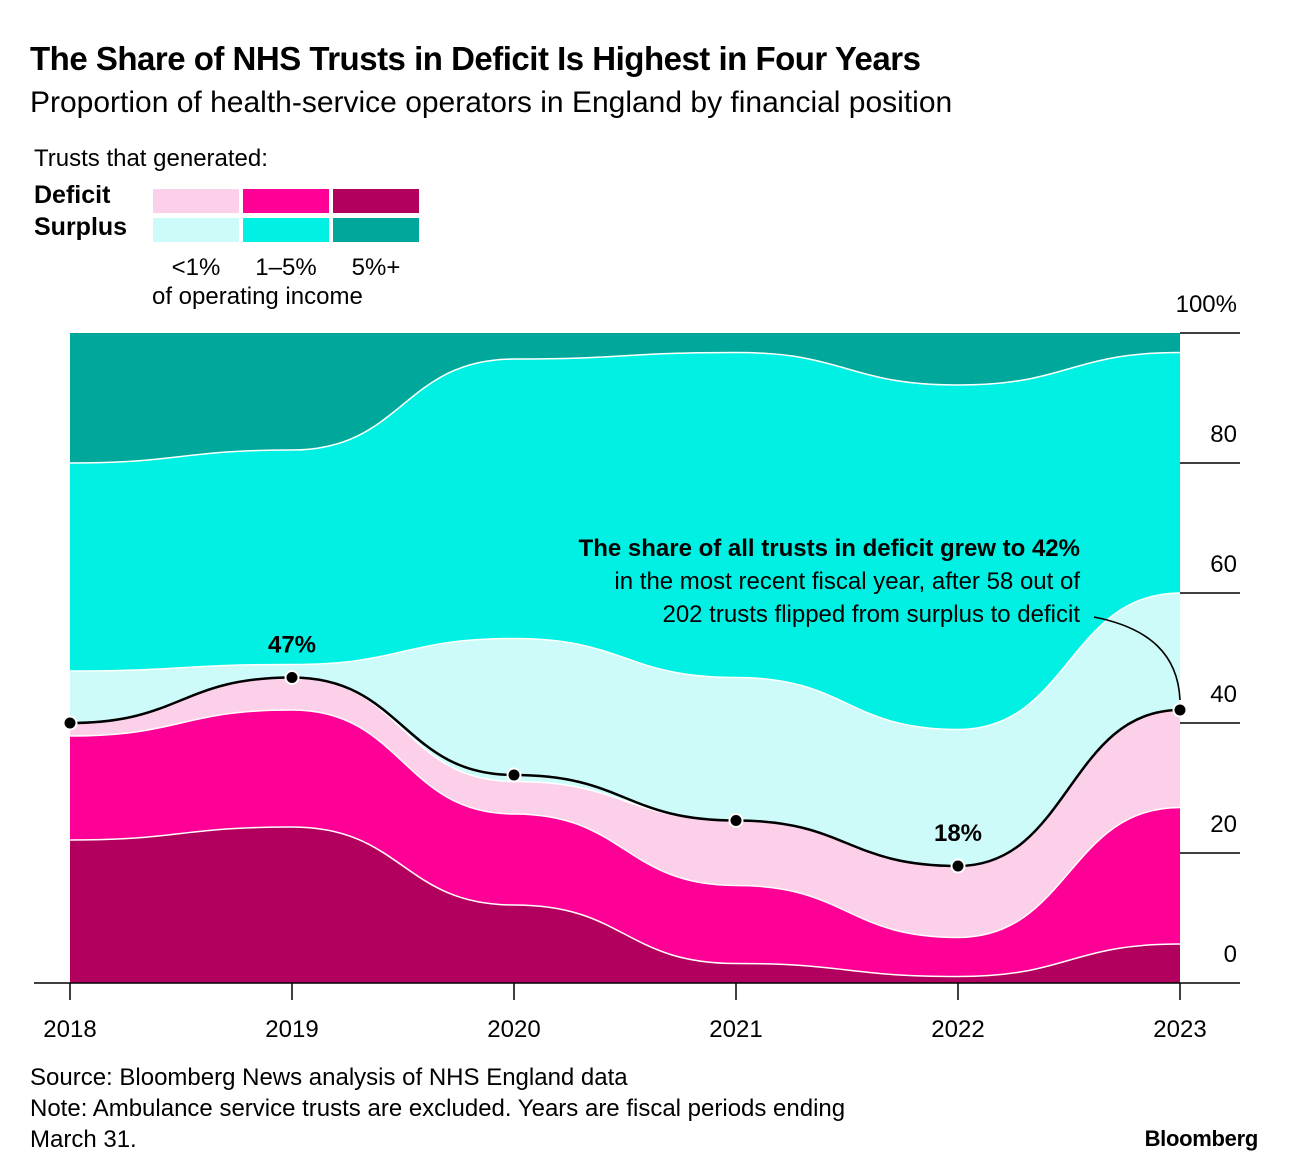 This screenshot has width=1296, height=1174. Describe the element at coordinates (735, 1029) in the screenshot. I see `x-tick-label-2021: 2021` at that location.